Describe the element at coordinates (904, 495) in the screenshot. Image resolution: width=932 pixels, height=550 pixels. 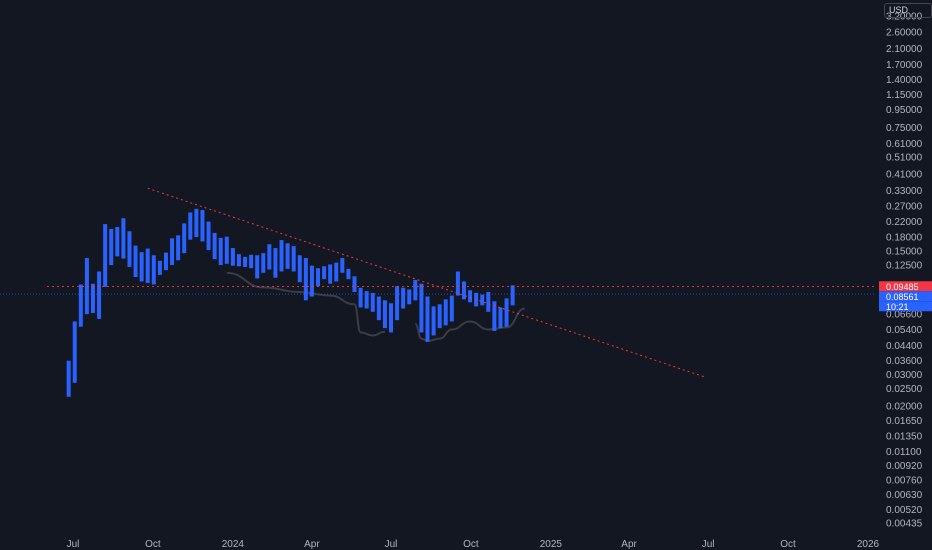
I see `y-tick-label: 0.00630` at that location.